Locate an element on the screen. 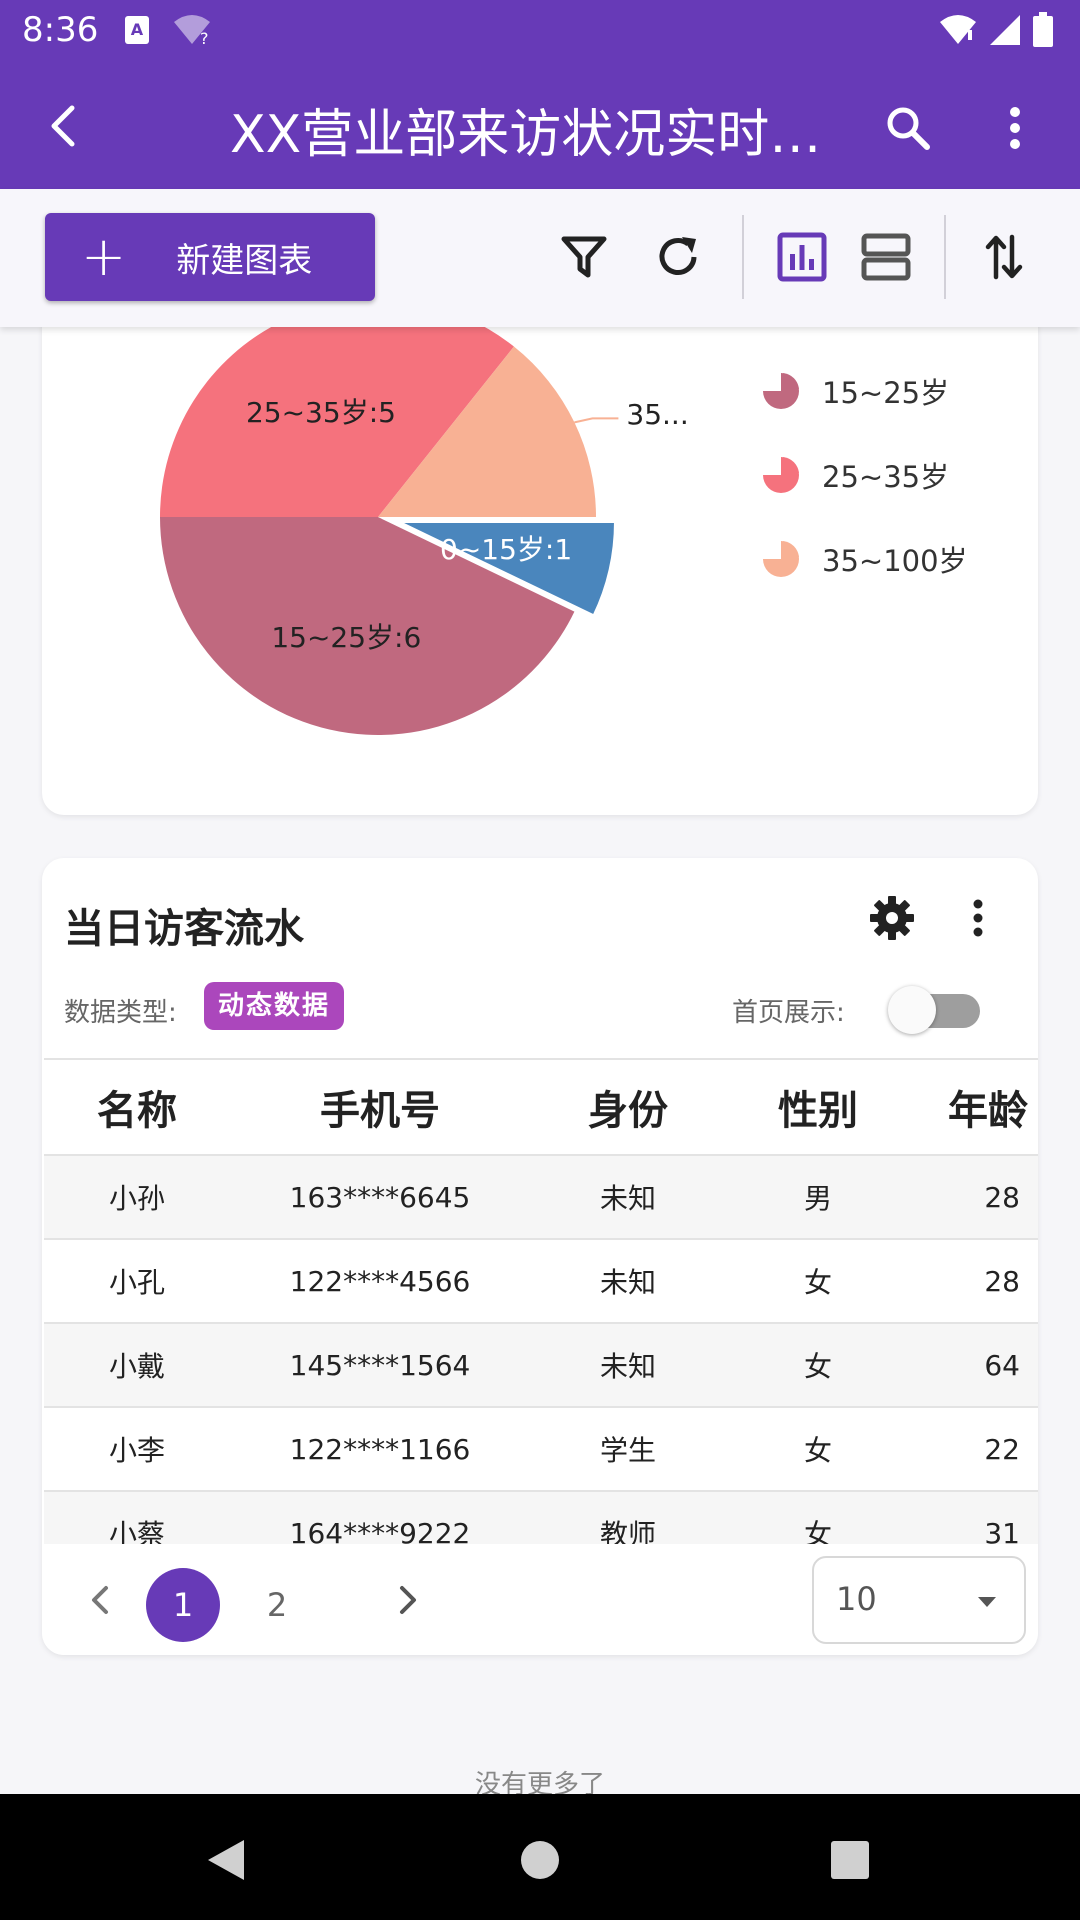  card-more-button is located at coordinates (978, 918).